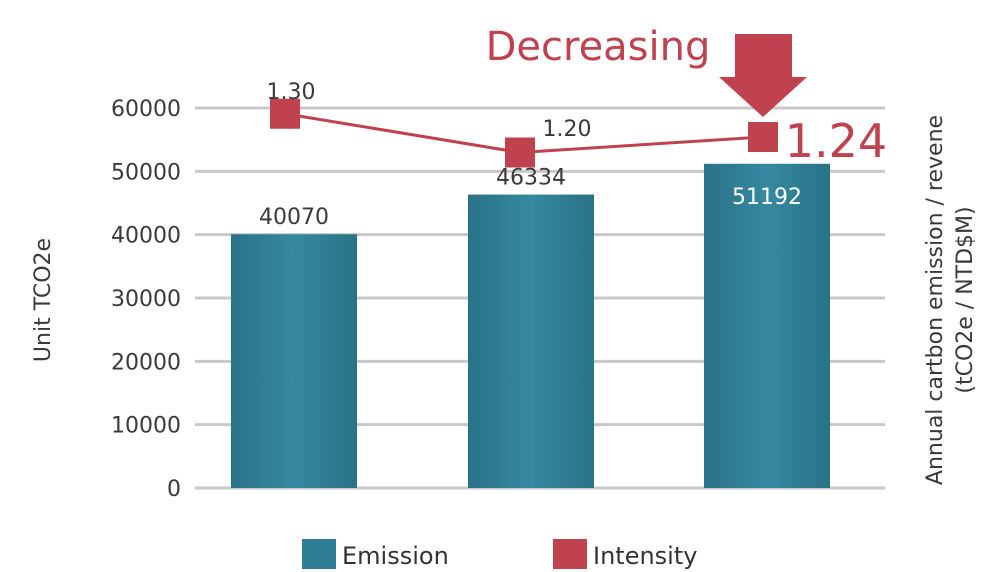 This screenshot has height=572, width=986. What do you see at coordinates (146, 172) in the screenshot?
I see `y-tick-label: 50000` at bounding box center [146, 172].